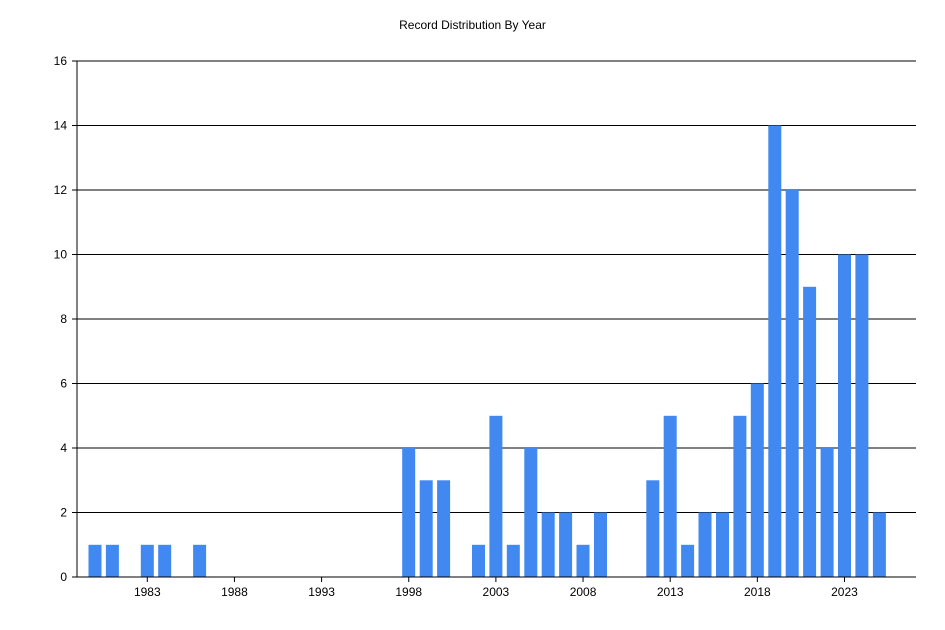 Image resolution: width=945 pixels, height=630 pixels. Describe the element at coordinates (61, 61) in the screenshot. I see `y-tick-label: 16` at that location.